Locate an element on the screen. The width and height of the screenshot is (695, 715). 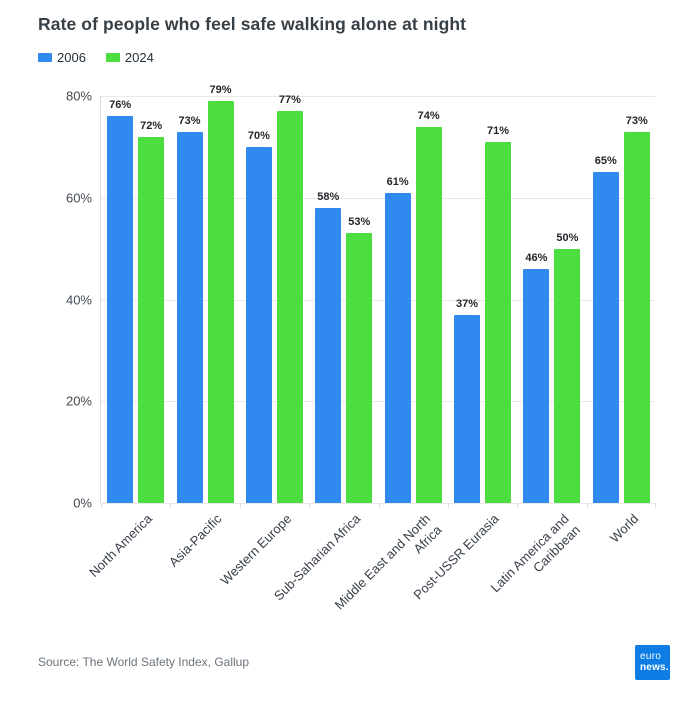
bar-value-label: 74% is located at coordinates (428, 115).